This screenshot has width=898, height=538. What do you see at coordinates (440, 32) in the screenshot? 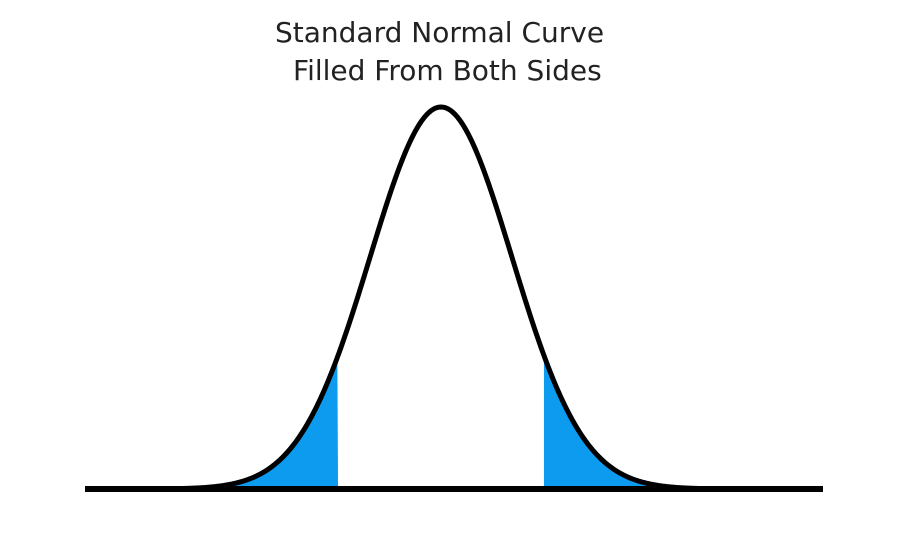
I see `title-line-1: Standard Normal Curve` at bounding box center [440, 32].